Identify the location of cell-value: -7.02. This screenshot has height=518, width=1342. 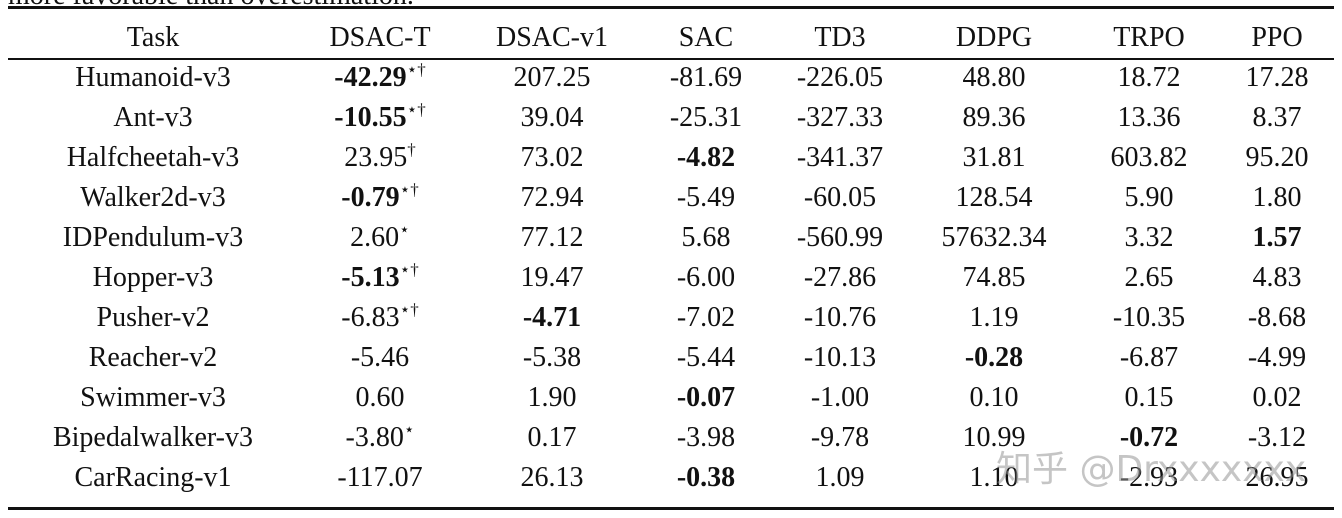
(706, 317).